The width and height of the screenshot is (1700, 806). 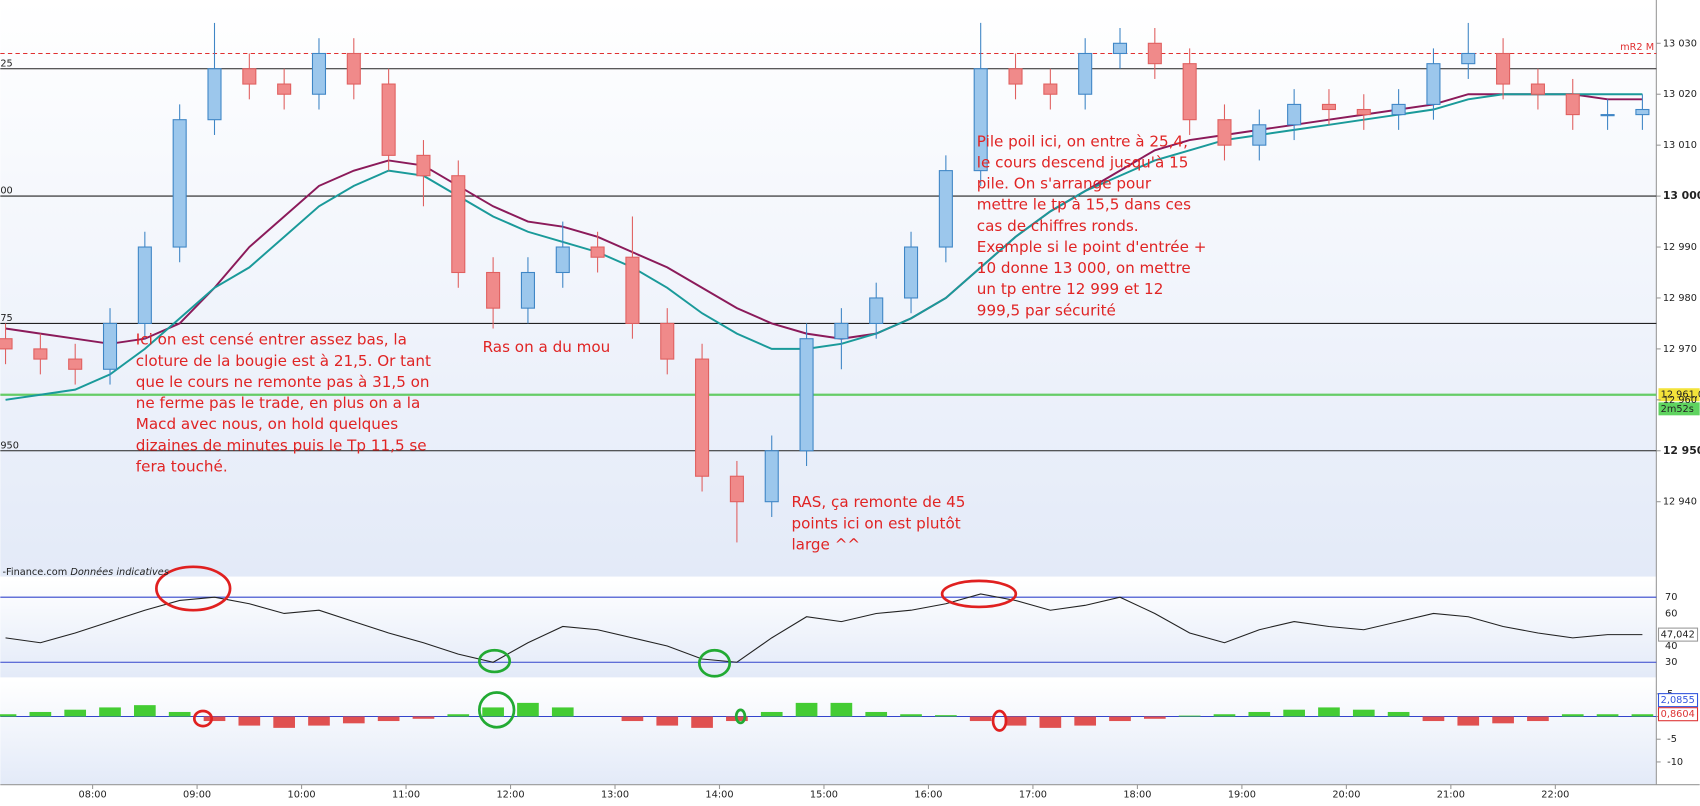 I want to click on price-box, so click(x=1679, y=395).